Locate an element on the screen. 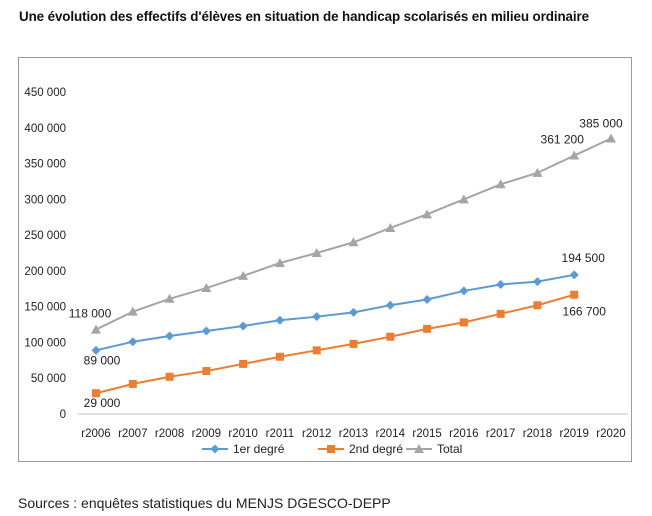 The height and width of the screenshot is (516, 652). y-tick-label: 400 000 is located at coordinates (45, 129).